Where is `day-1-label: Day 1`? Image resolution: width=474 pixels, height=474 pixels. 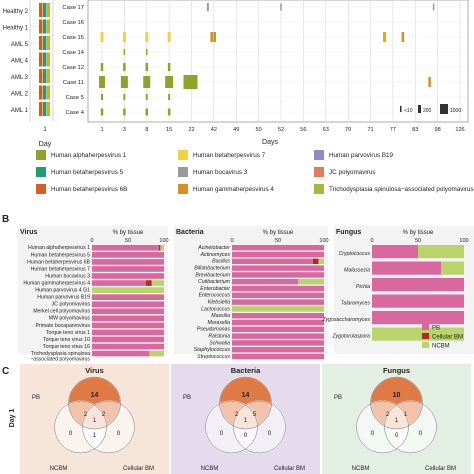 day-1-label: Day 1 is located at coordinates (12, 418).